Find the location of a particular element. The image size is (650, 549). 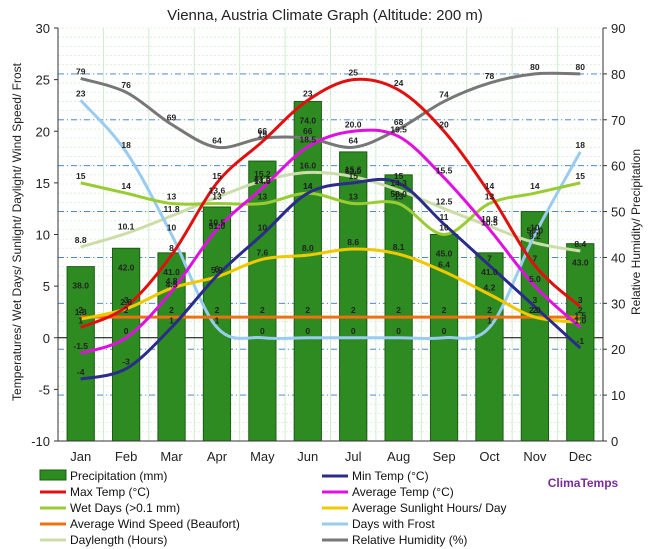

days-with-frost-label: 10 is located at coordinates (535, 228).